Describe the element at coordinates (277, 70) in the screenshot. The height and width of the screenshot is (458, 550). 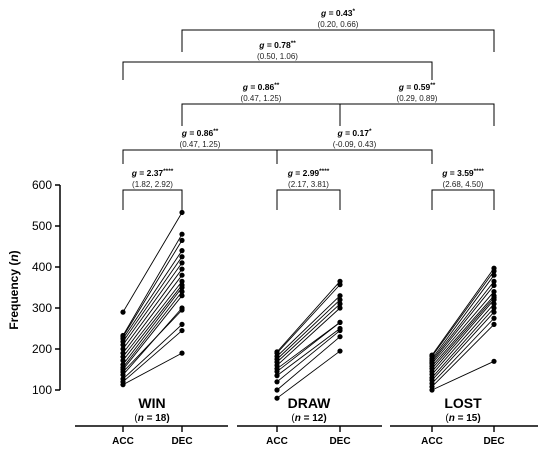
I see `bracket-line-win-lost-acc` at that location.